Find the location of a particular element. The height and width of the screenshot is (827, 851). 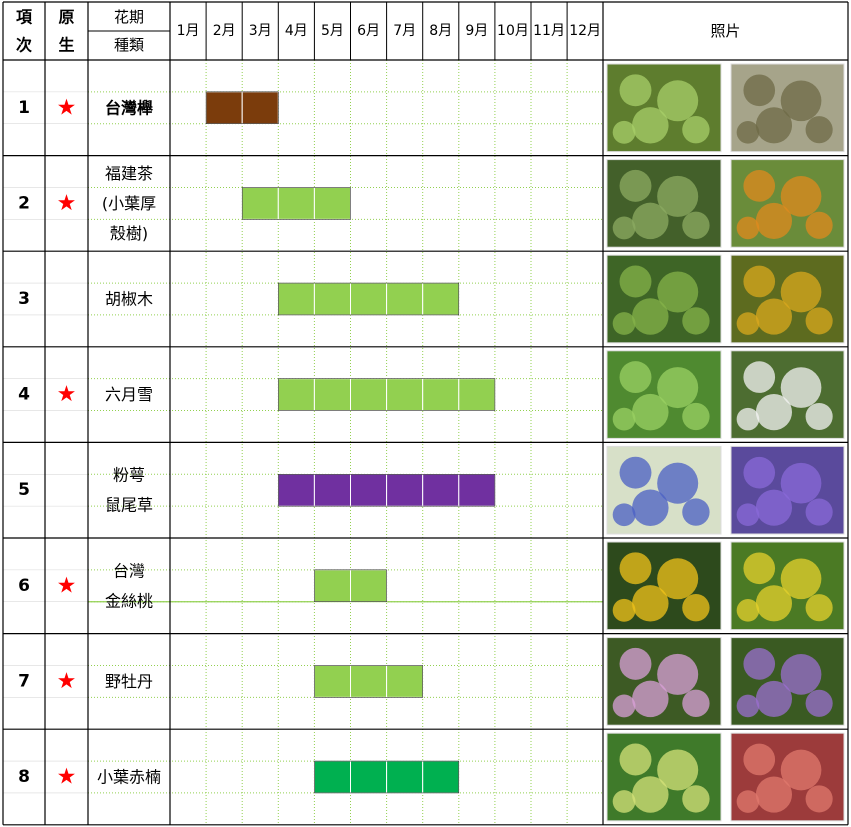

header-native-1: 原 is located at coordinates (66, 17).